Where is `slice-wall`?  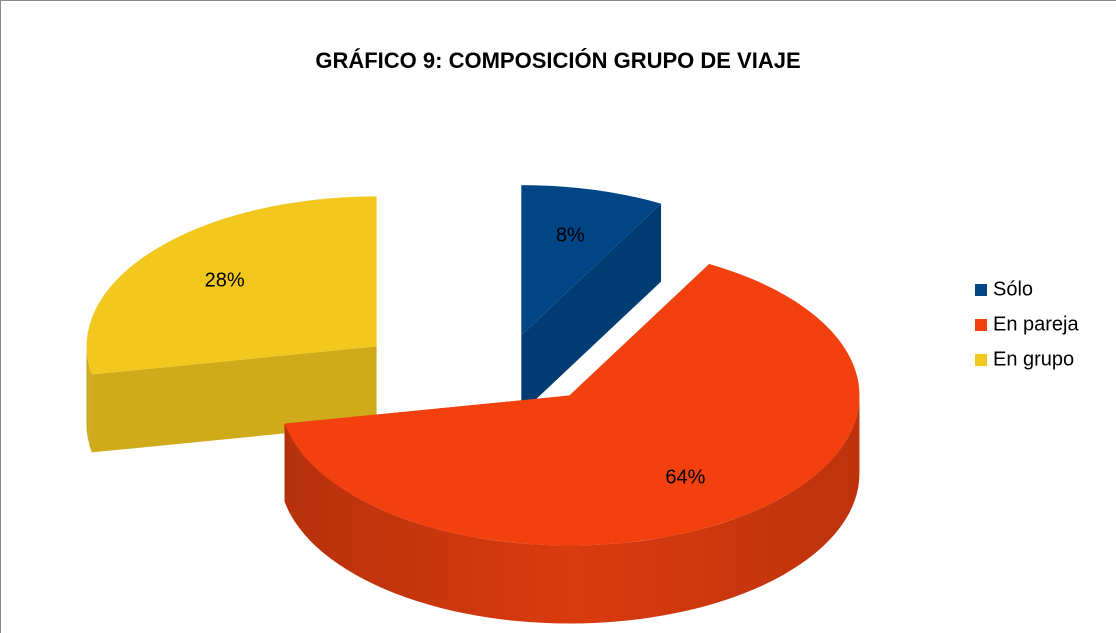 slice-wall is located at coordinates (89, 399).